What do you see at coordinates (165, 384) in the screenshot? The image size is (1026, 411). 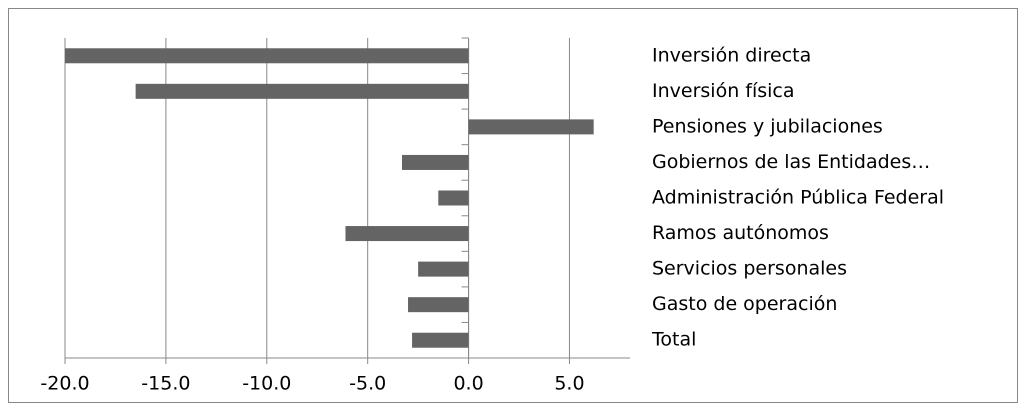 I see `x-tick-label: -15.0` at bounding box center [165, 384].